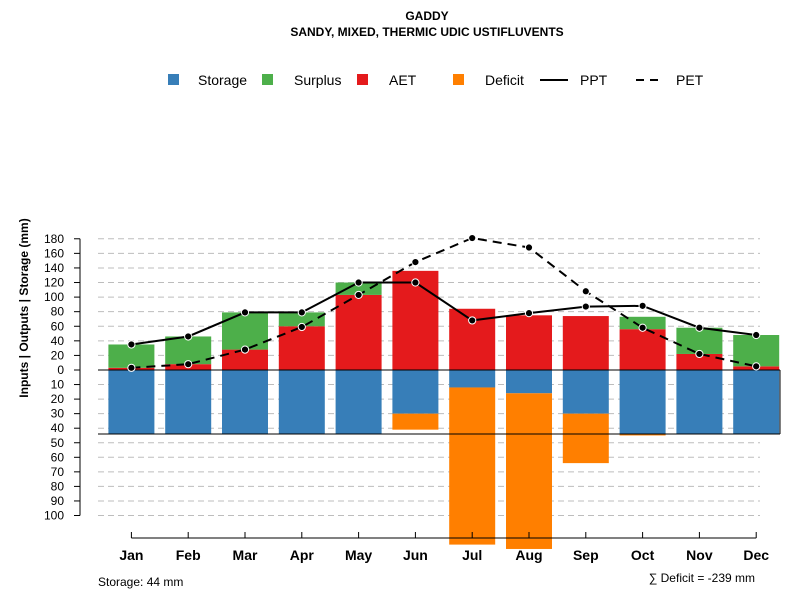 The height and width of the screenshot is (600, 800). I want to click on x-tick-label: Apr, so click(302, 555).